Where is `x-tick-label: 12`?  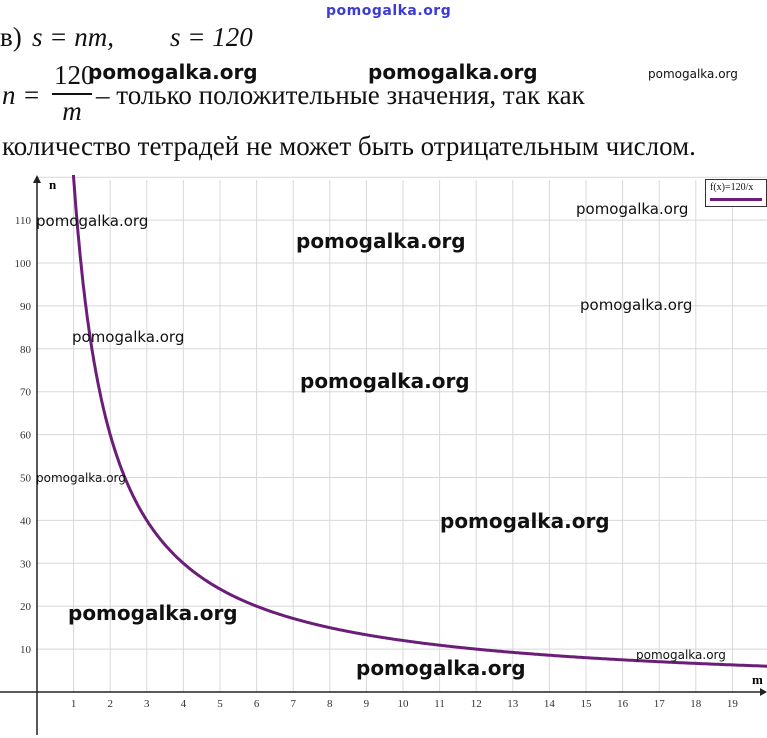 x-tick-label: 12 is located at coordinates (476, 704).